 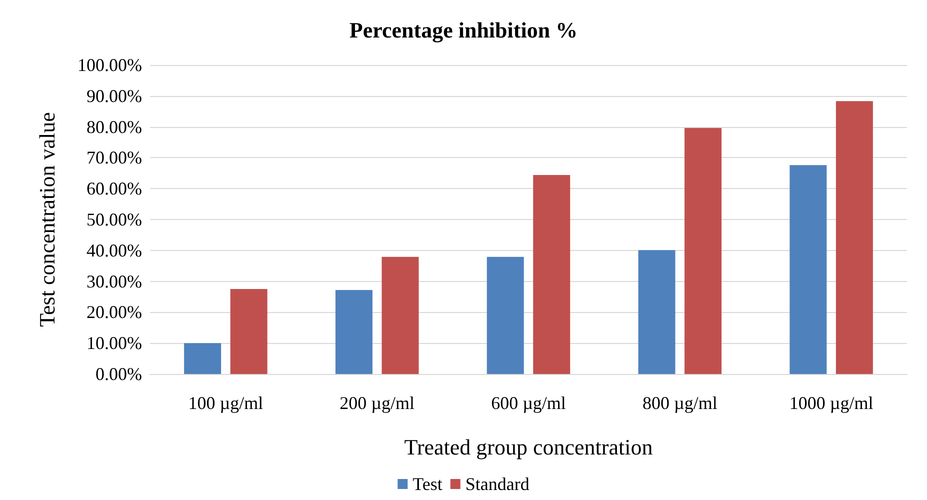 I want to click on y-tick-label: 100.00%, so click(x=110, y=65).